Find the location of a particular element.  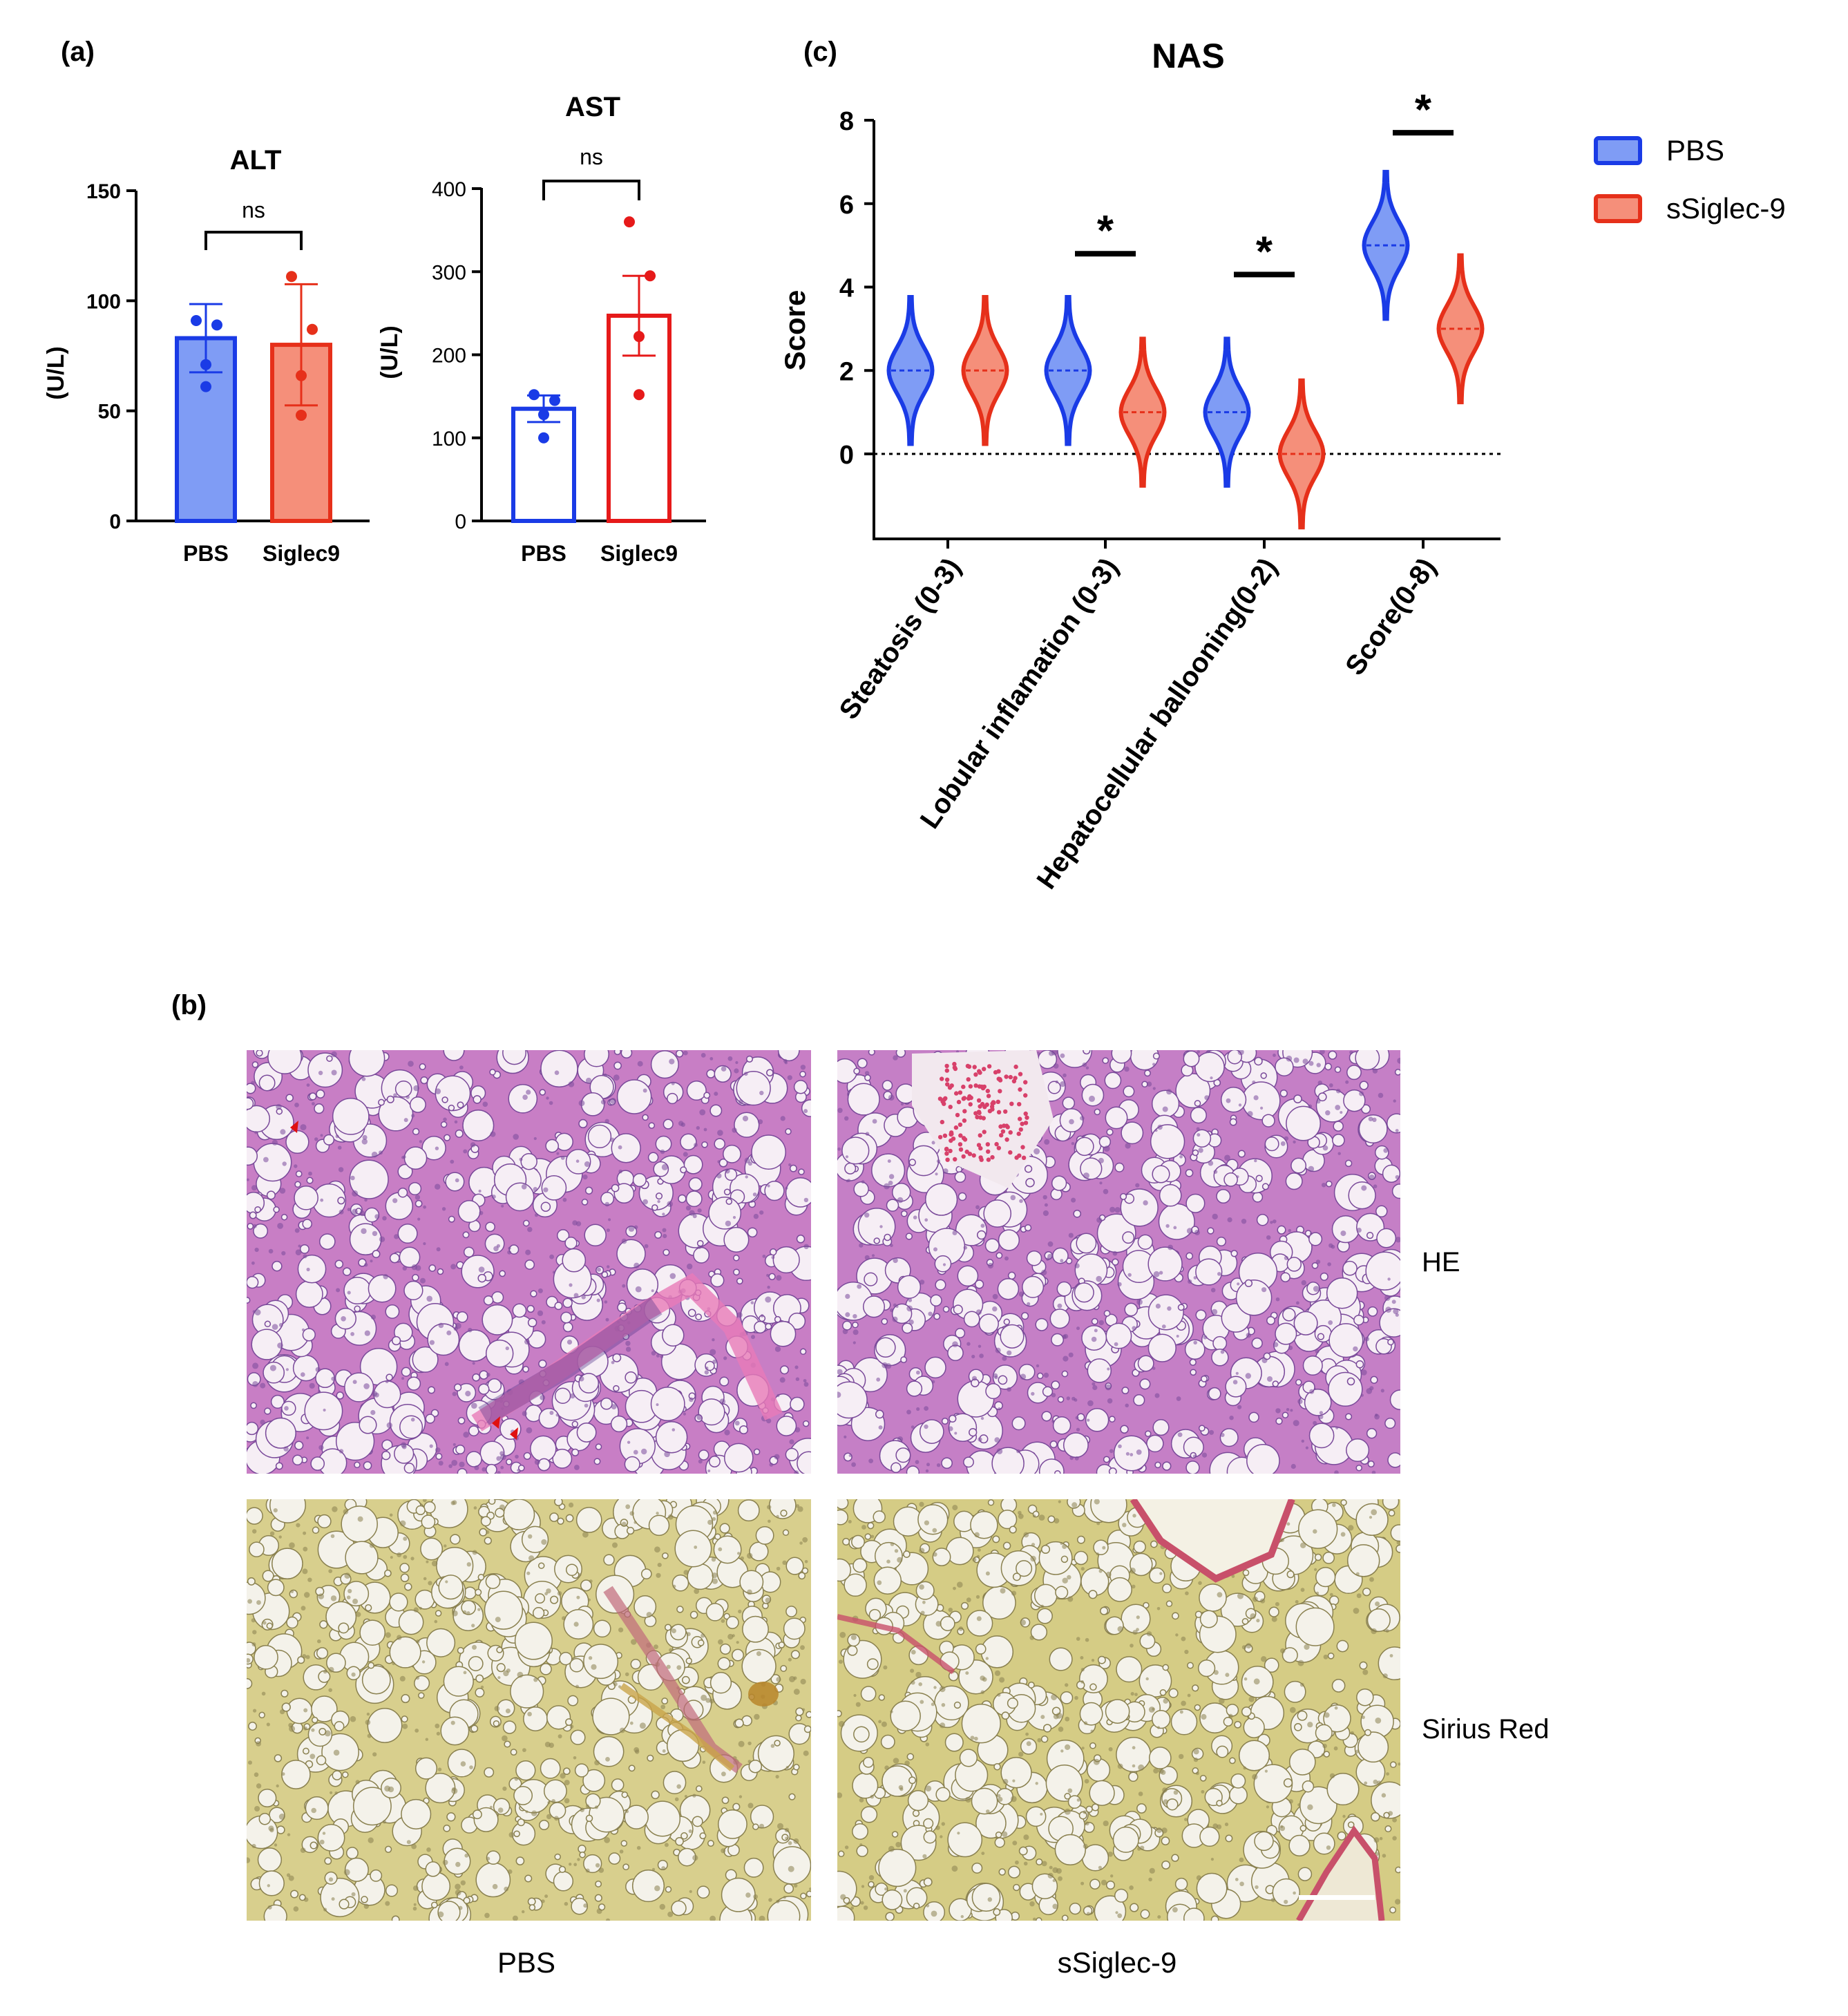

col-label-pbs: PBS is located at coordinates (526, 1962).